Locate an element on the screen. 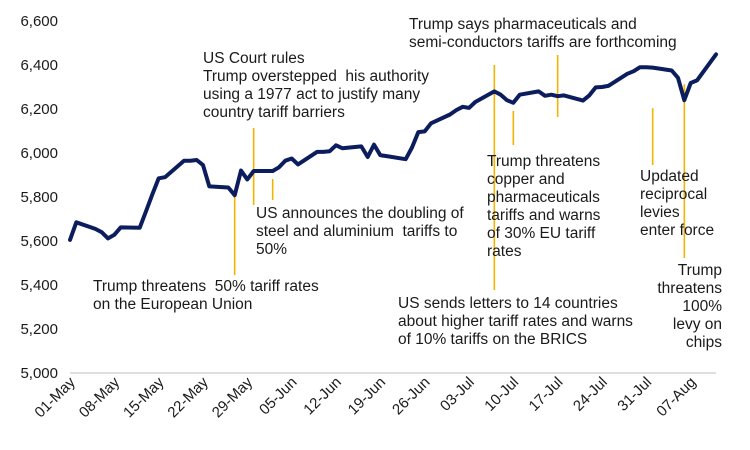  x-tick-label: 12-Jun is located at coordinates (322, 396).